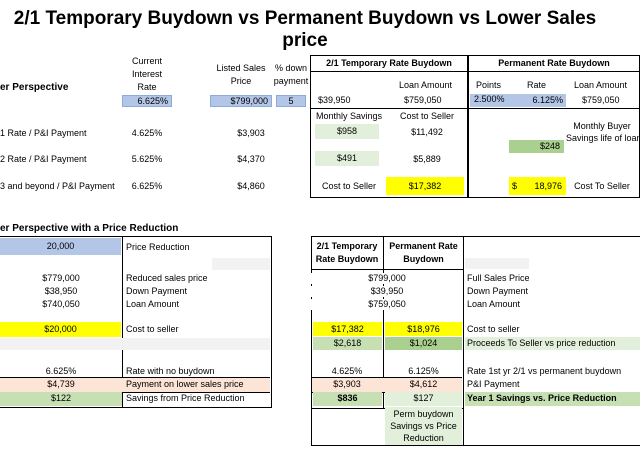 This screenshot has height=460, width=640. What do you see at coordinates (347, 371) in the screenshot?
I see `comp-rate-temp: 4.625%` at bounding box center [347, 371].